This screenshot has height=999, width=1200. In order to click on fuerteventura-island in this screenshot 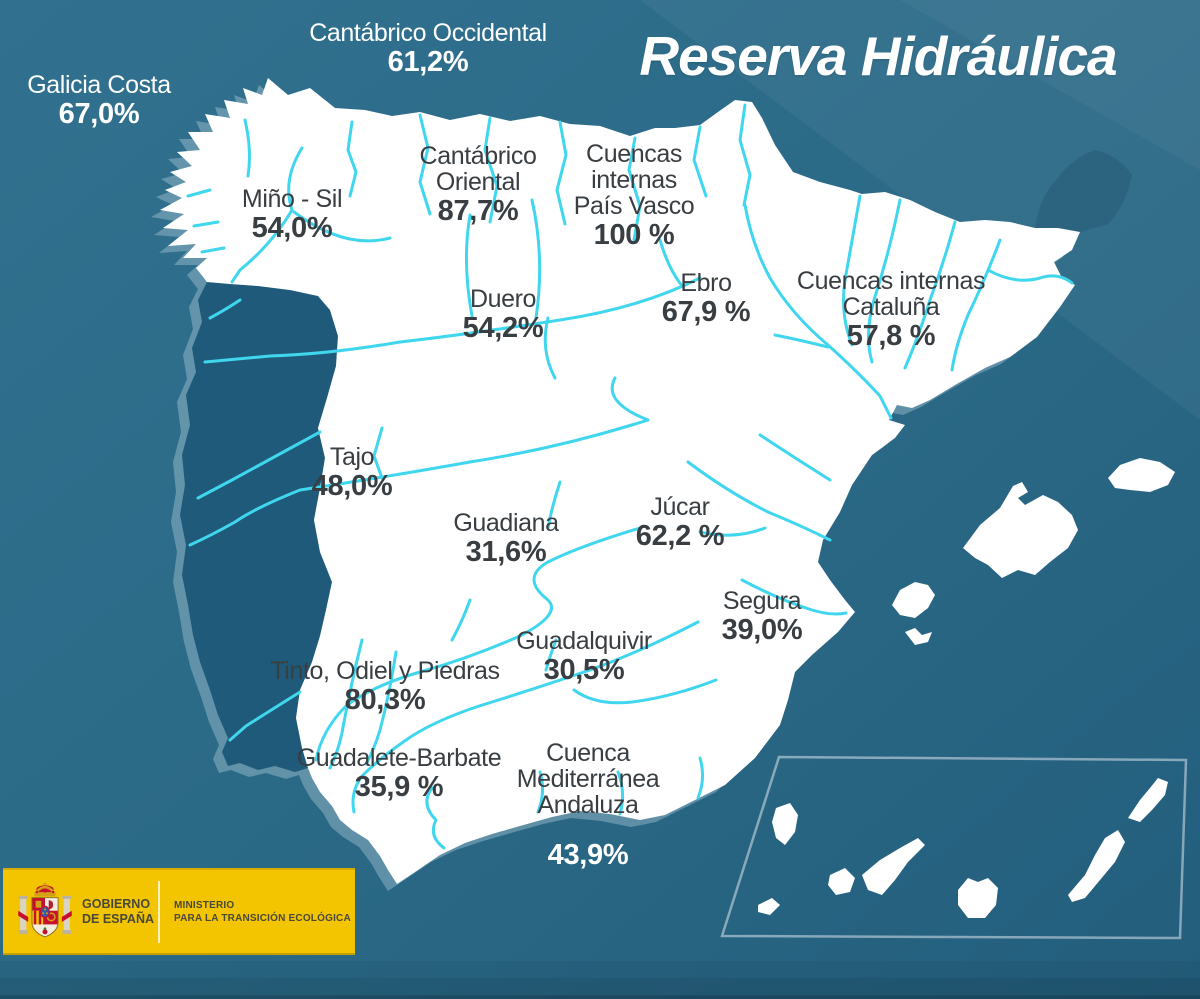, I will do `click(1096, 866)`.